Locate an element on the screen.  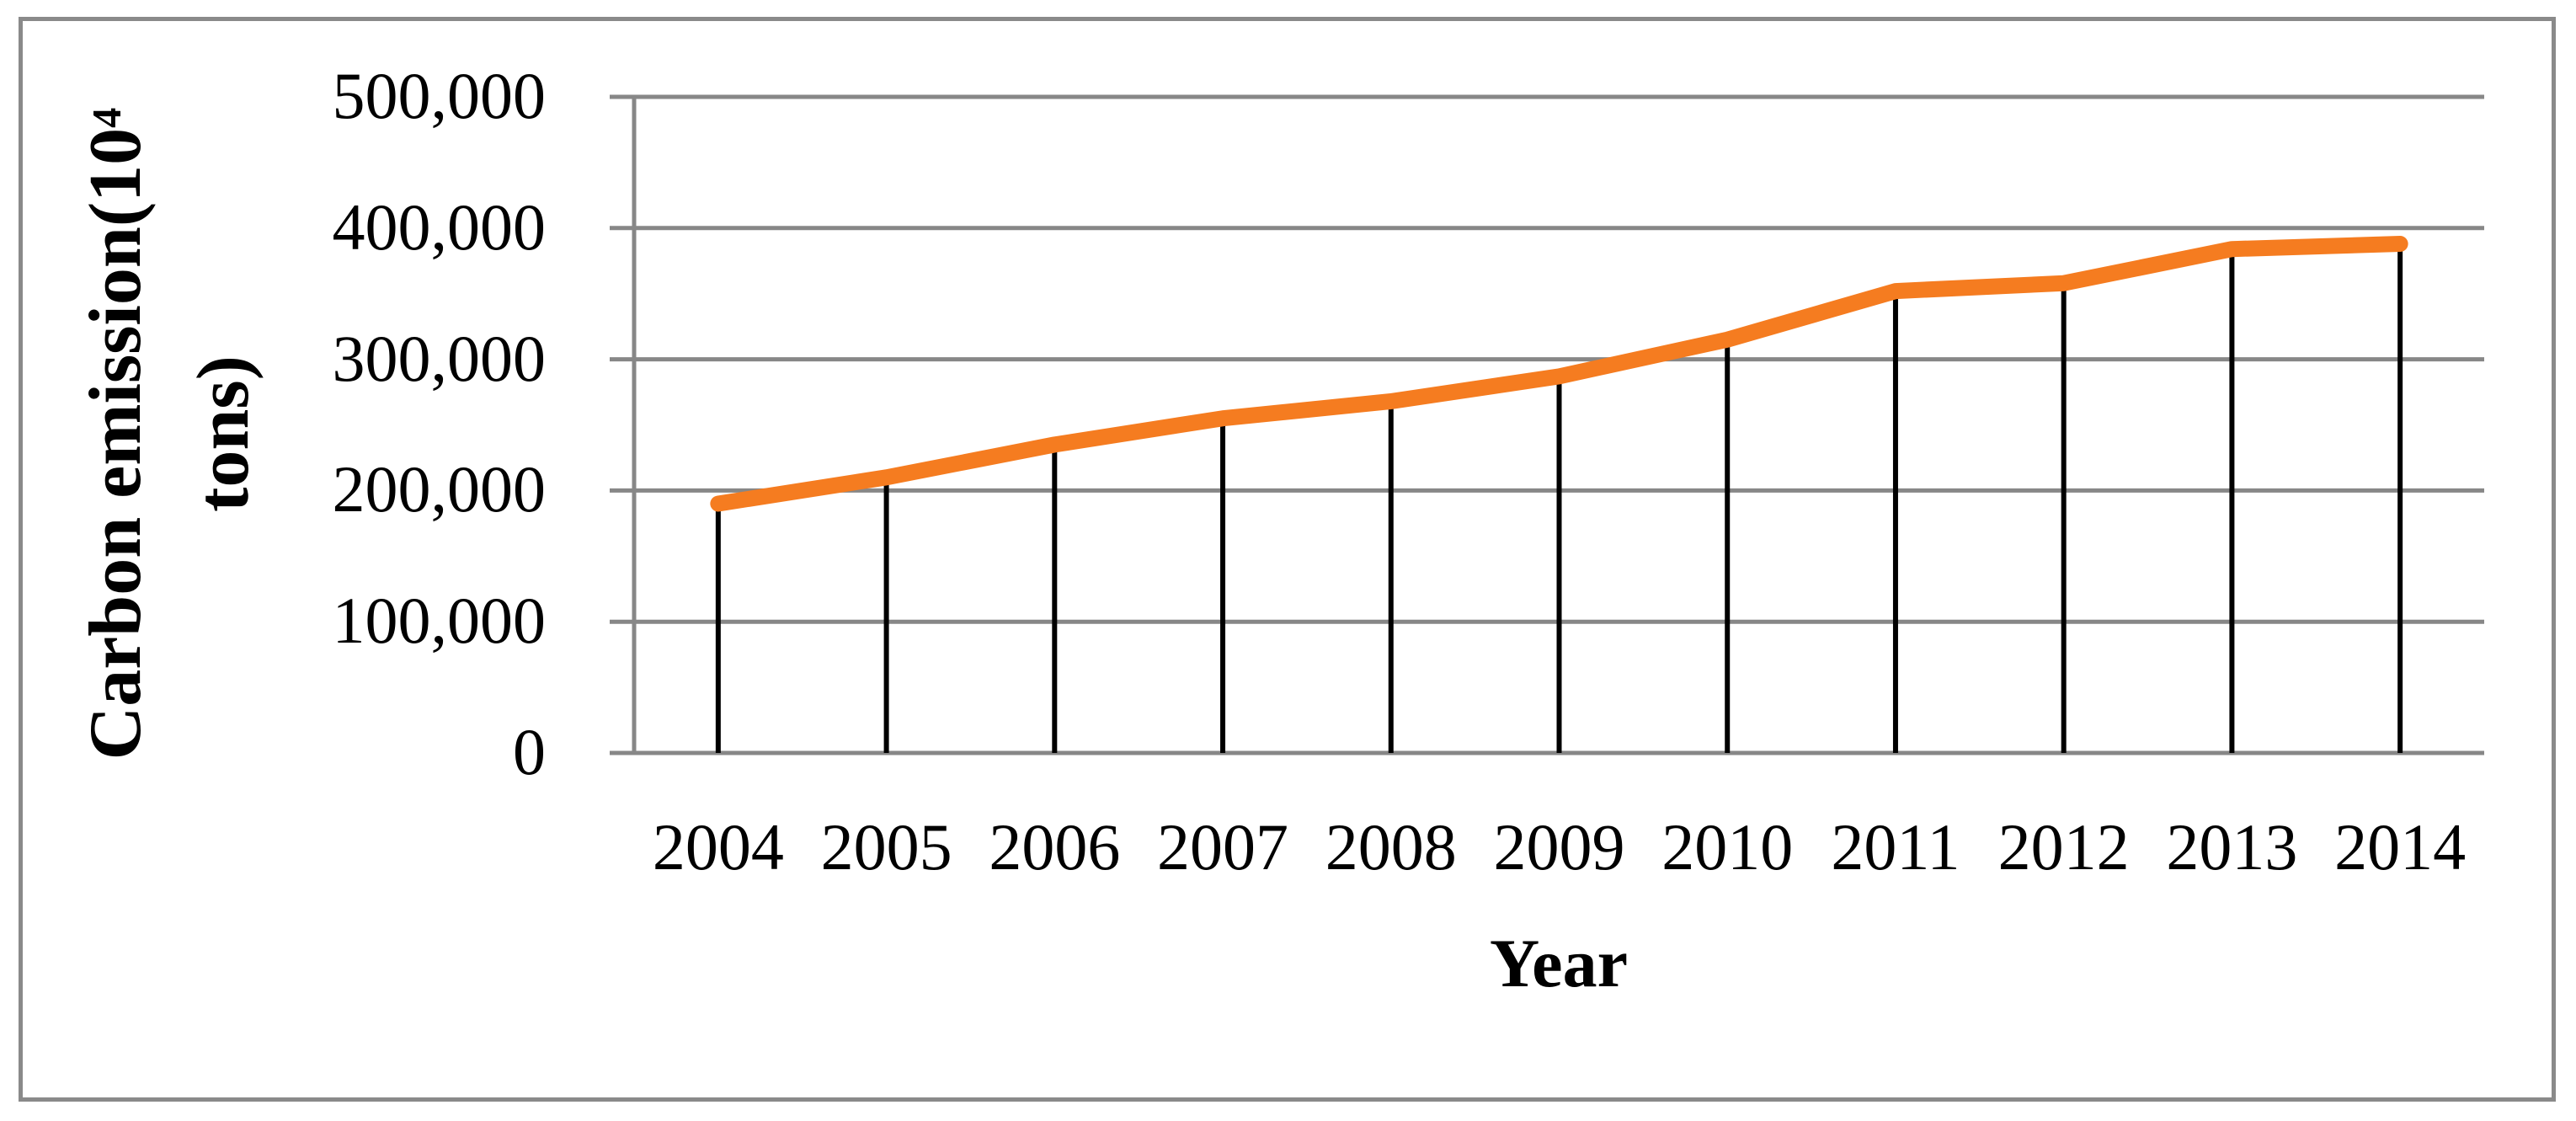
x-tick-label: 2007 is located at coordinates (1223, 847).